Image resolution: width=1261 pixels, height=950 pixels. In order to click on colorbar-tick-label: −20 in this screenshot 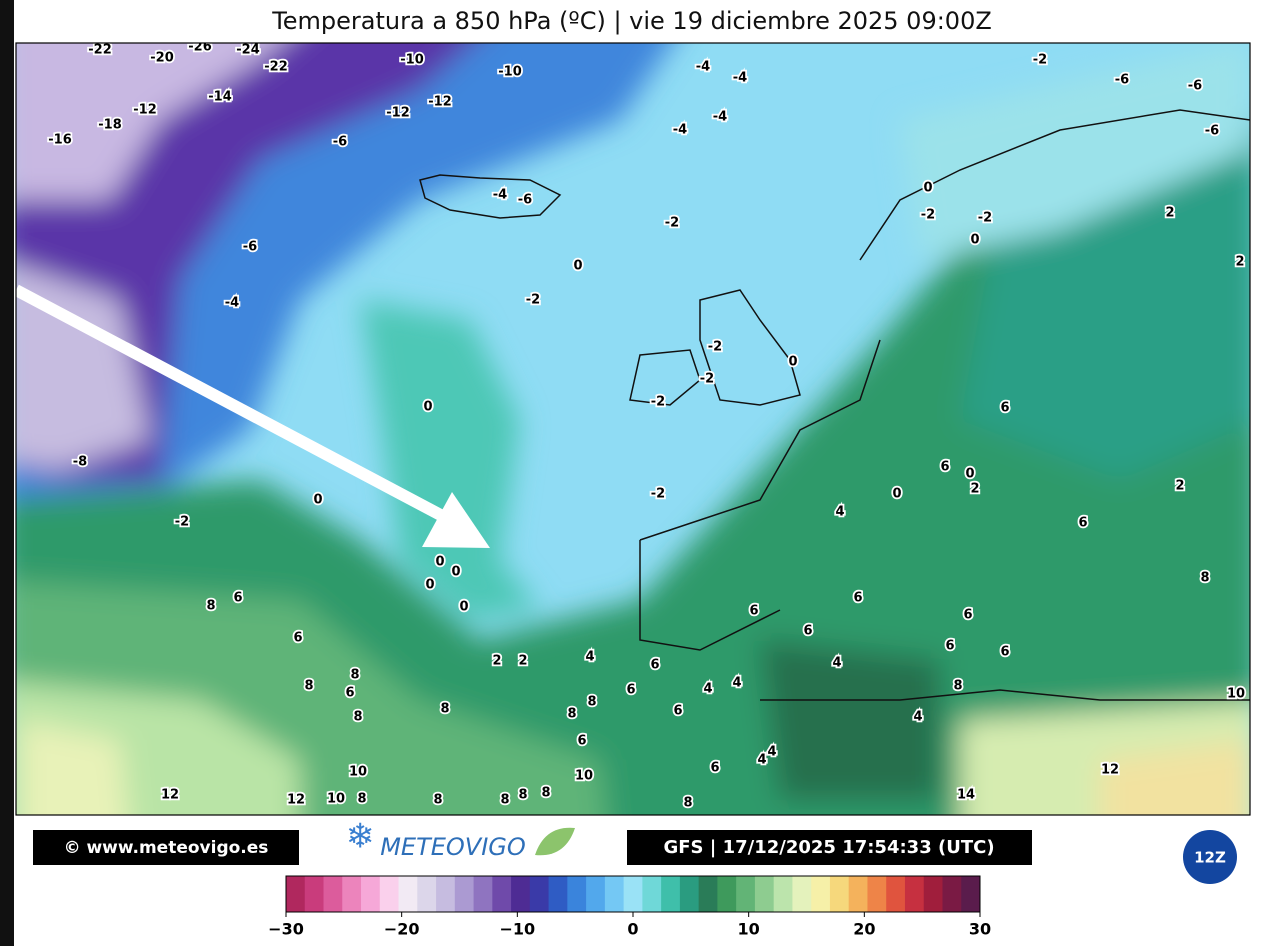, I will do `click(402, 929)`.